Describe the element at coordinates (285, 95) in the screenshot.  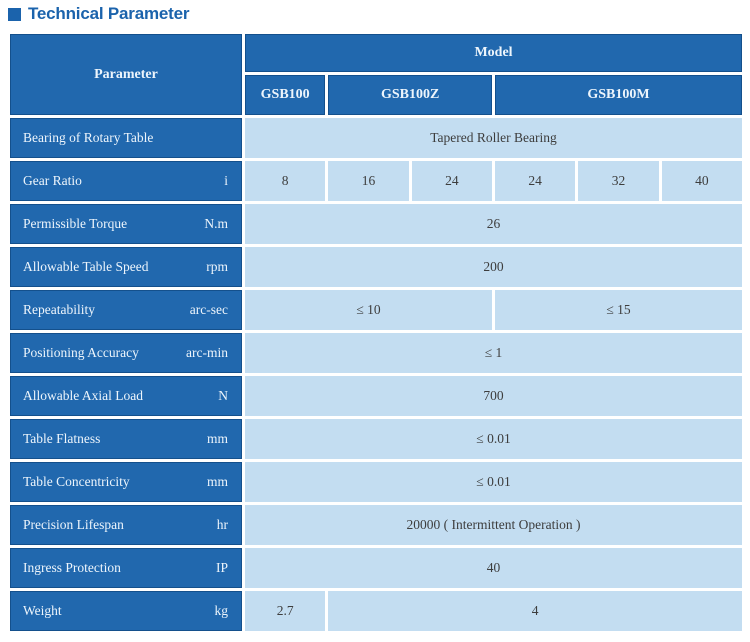
I see `model-column-cell: GSB100` at that location.